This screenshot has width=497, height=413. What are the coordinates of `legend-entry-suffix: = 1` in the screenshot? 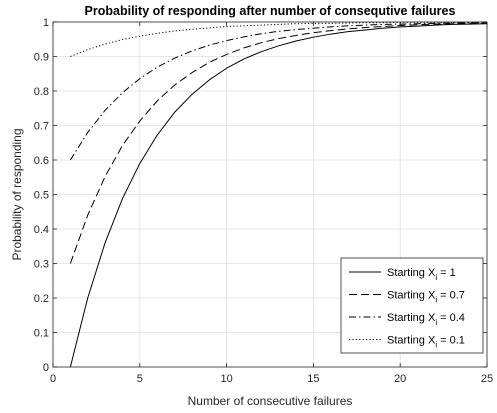 It's located at (446, 273).